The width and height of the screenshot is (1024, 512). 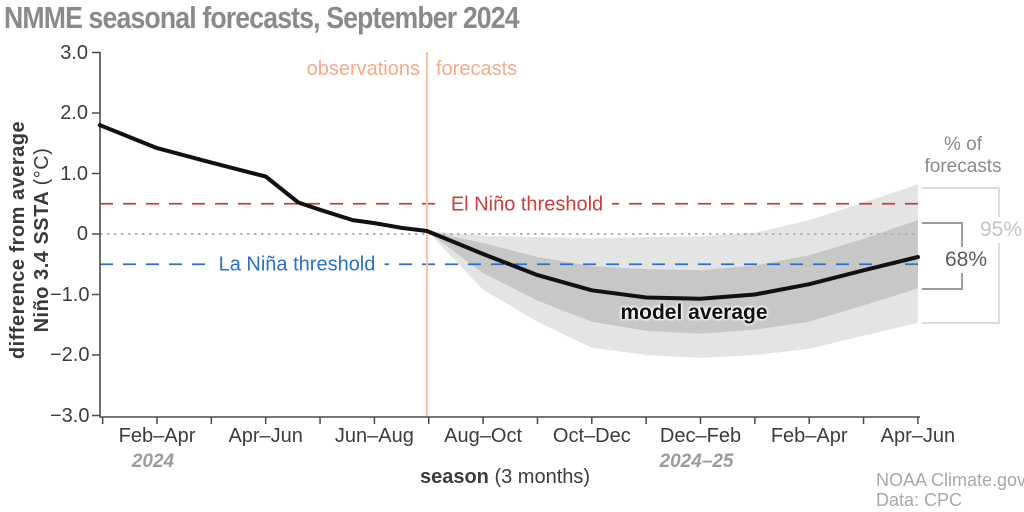 What do you see at coordinates (363, 69) in the screenshot?
I see `observations-period-label: observations` at bounding box center [363, 69].